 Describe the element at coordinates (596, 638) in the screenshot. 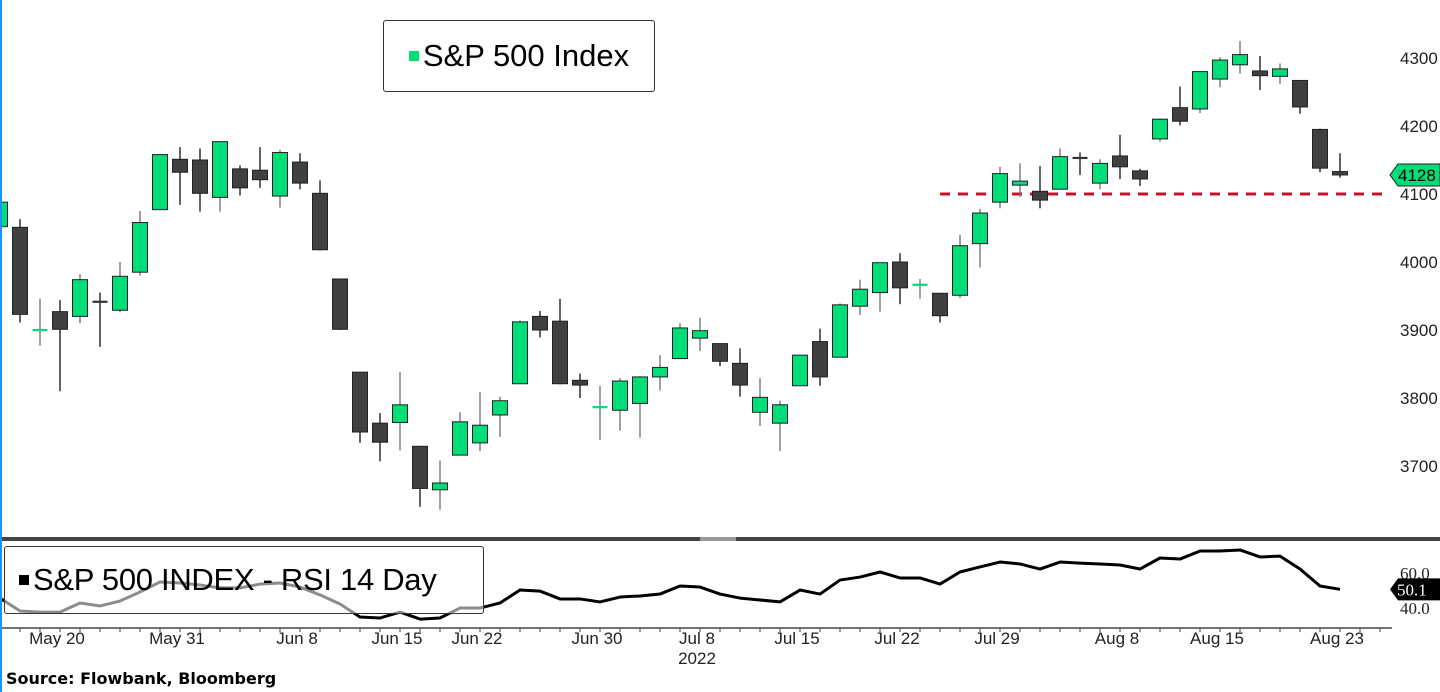

I see `x-tick-label: Jun 30` at that location.